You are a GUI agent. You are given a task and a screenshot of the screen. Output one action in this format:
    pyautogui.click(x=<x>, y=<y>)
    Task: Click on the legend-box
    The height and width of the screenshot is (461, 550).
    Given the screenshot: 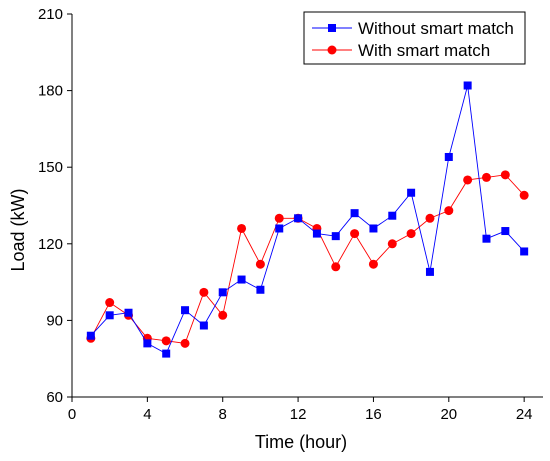 What is the action you would take?
    pyautogui.click(x=414, y=38)
    